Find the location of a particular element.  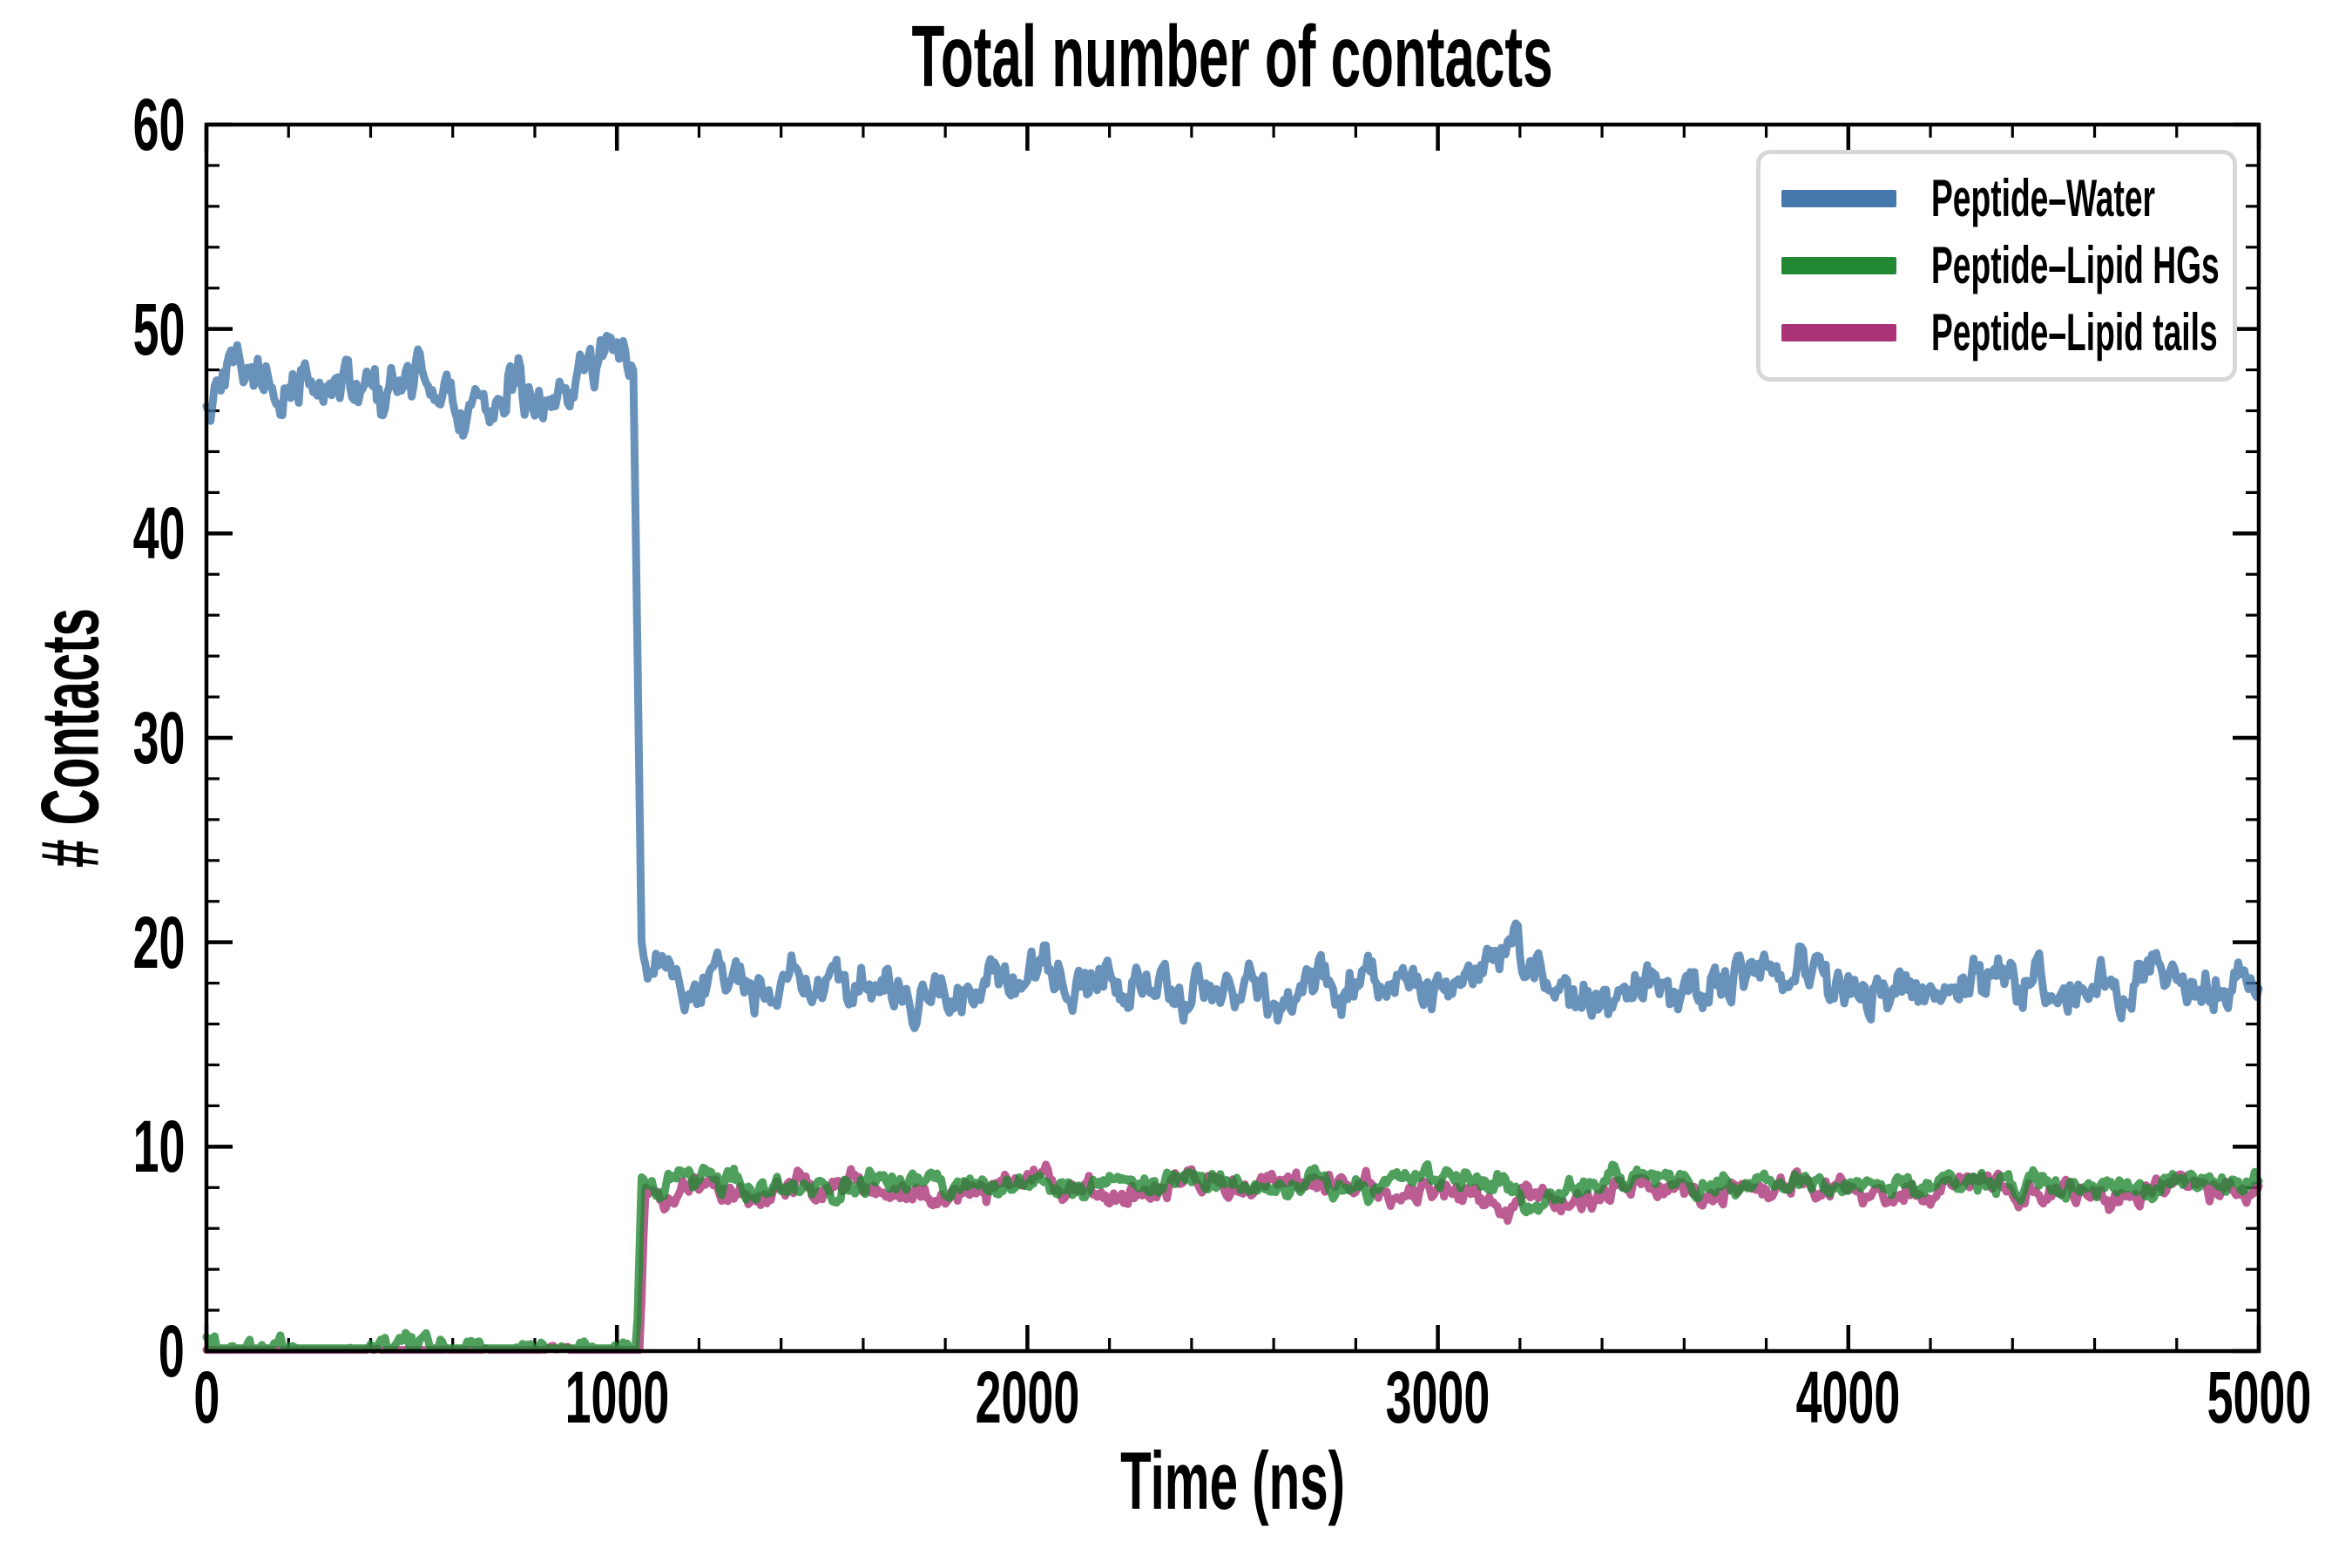

legend-item: Peptide–Lipid tails is located at coordinates (1997, 333).